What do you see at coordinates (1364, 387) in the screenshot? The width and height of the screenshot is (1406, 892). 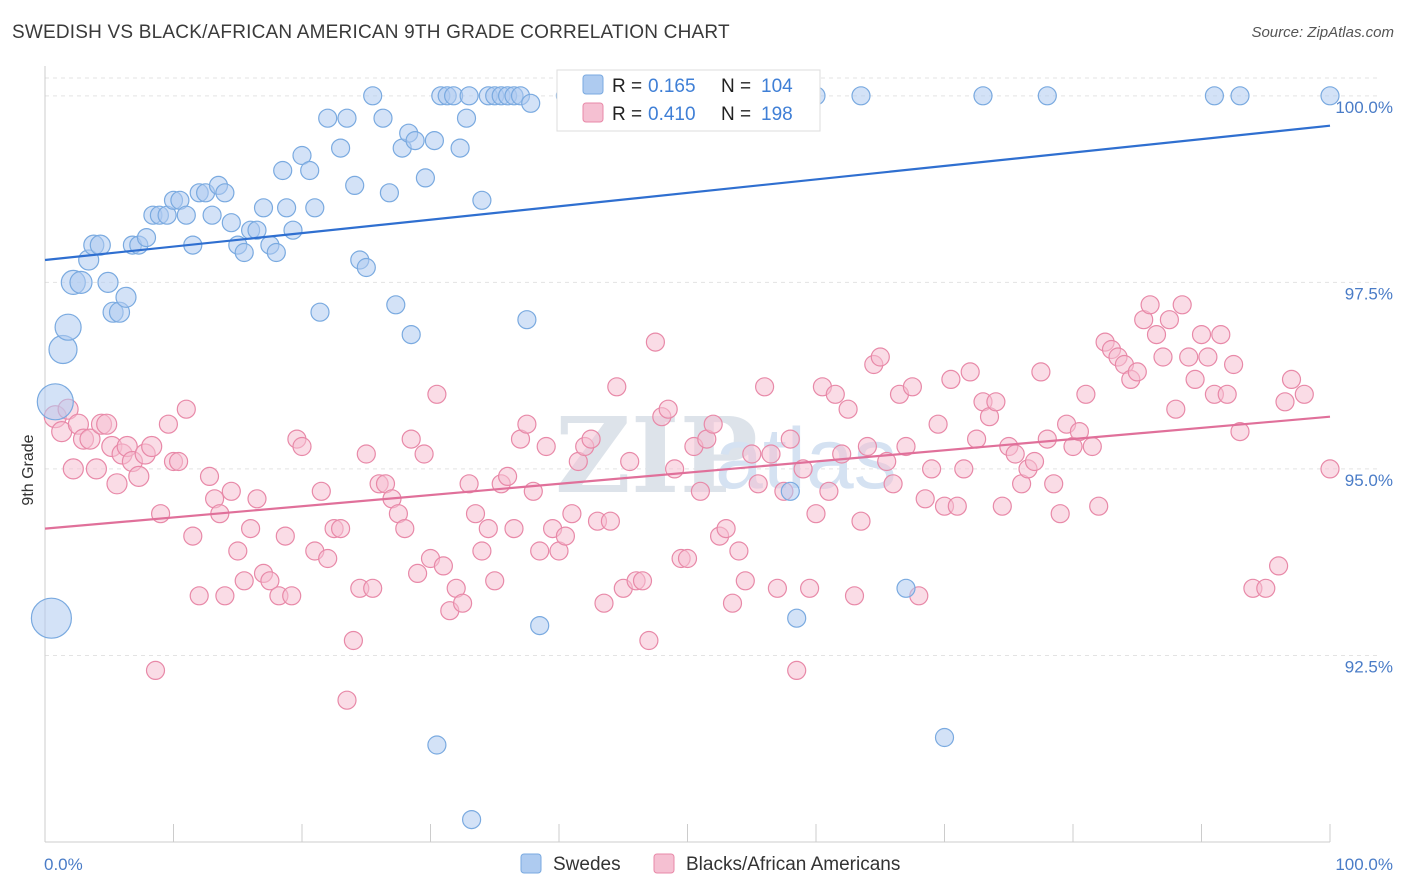 I see `y-tick-labels: 92.5% 95.0% 97.5% 100.0%` at bounding box center [1364, 387].